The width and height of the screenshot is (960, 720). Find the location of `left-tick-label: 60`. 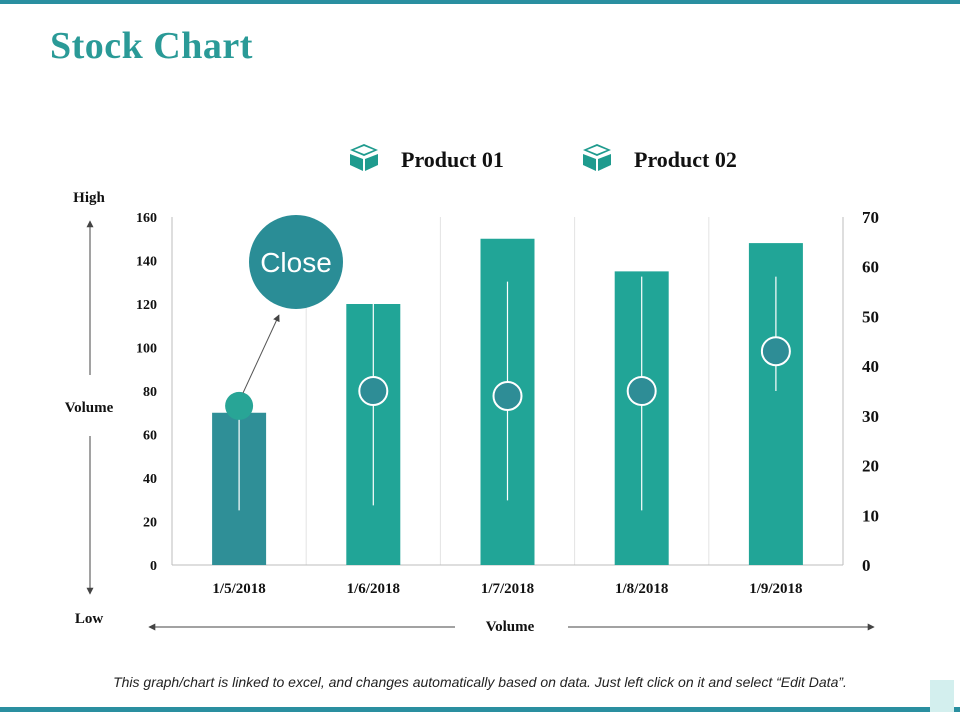

left-tick-label: 60 is located at coordinates (150, 436).